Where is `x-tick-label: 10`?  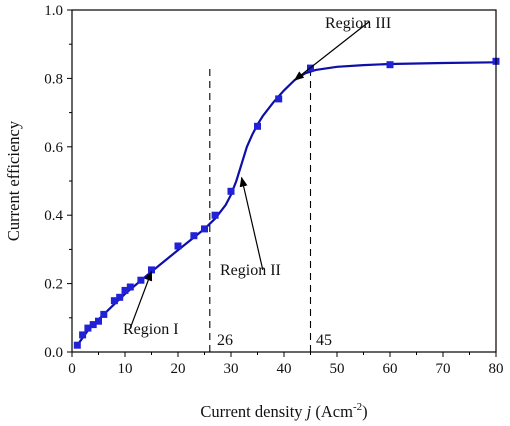 x-tick-label: 10 is located at coordinates (125, 369).